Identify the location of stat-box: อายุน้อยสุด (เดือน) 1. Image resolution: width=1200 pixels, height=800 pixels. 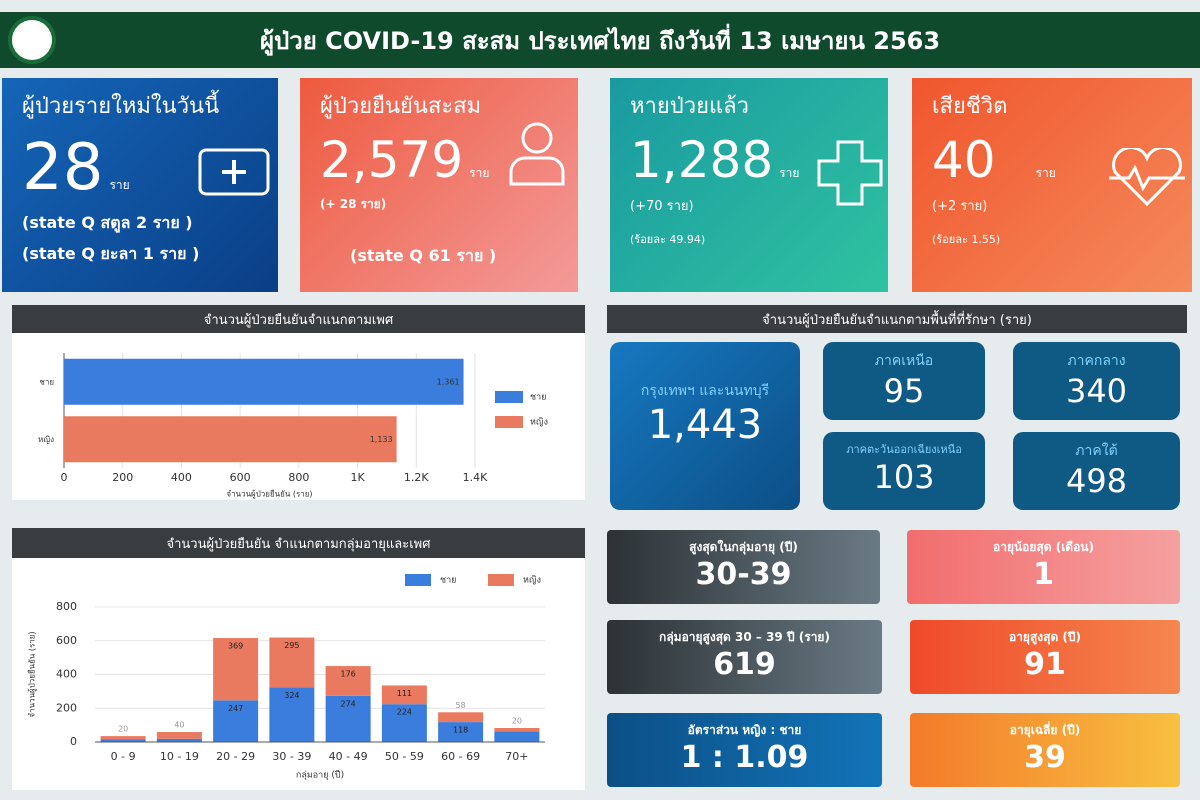
(1043, 567).